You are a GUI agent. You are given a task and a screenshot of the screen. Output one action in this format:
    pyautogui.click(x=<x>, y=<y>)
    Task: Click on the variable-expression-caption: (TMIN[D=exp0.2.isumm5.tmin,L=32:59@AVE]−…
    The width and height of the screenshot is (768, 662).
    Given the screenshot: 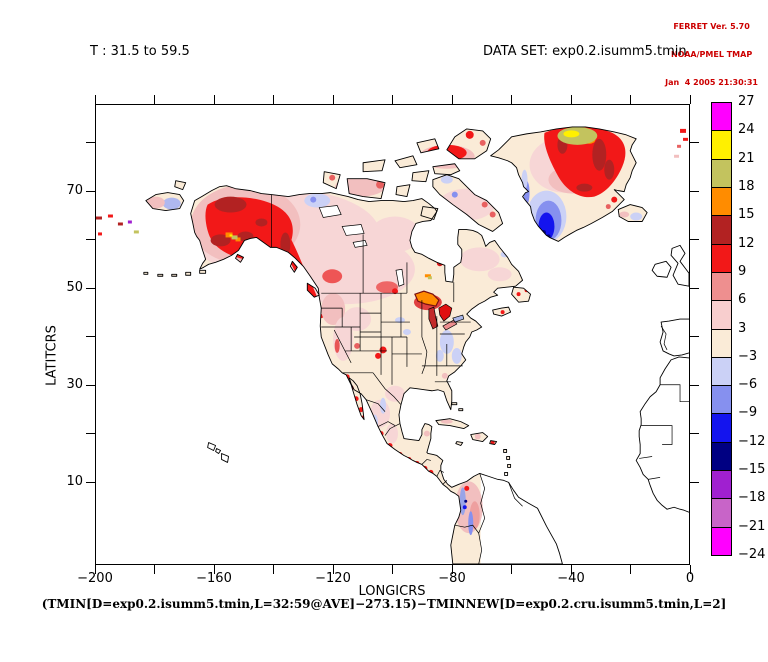 What is the action you would take?
    pyautogui.click(x=384, y=604)
    